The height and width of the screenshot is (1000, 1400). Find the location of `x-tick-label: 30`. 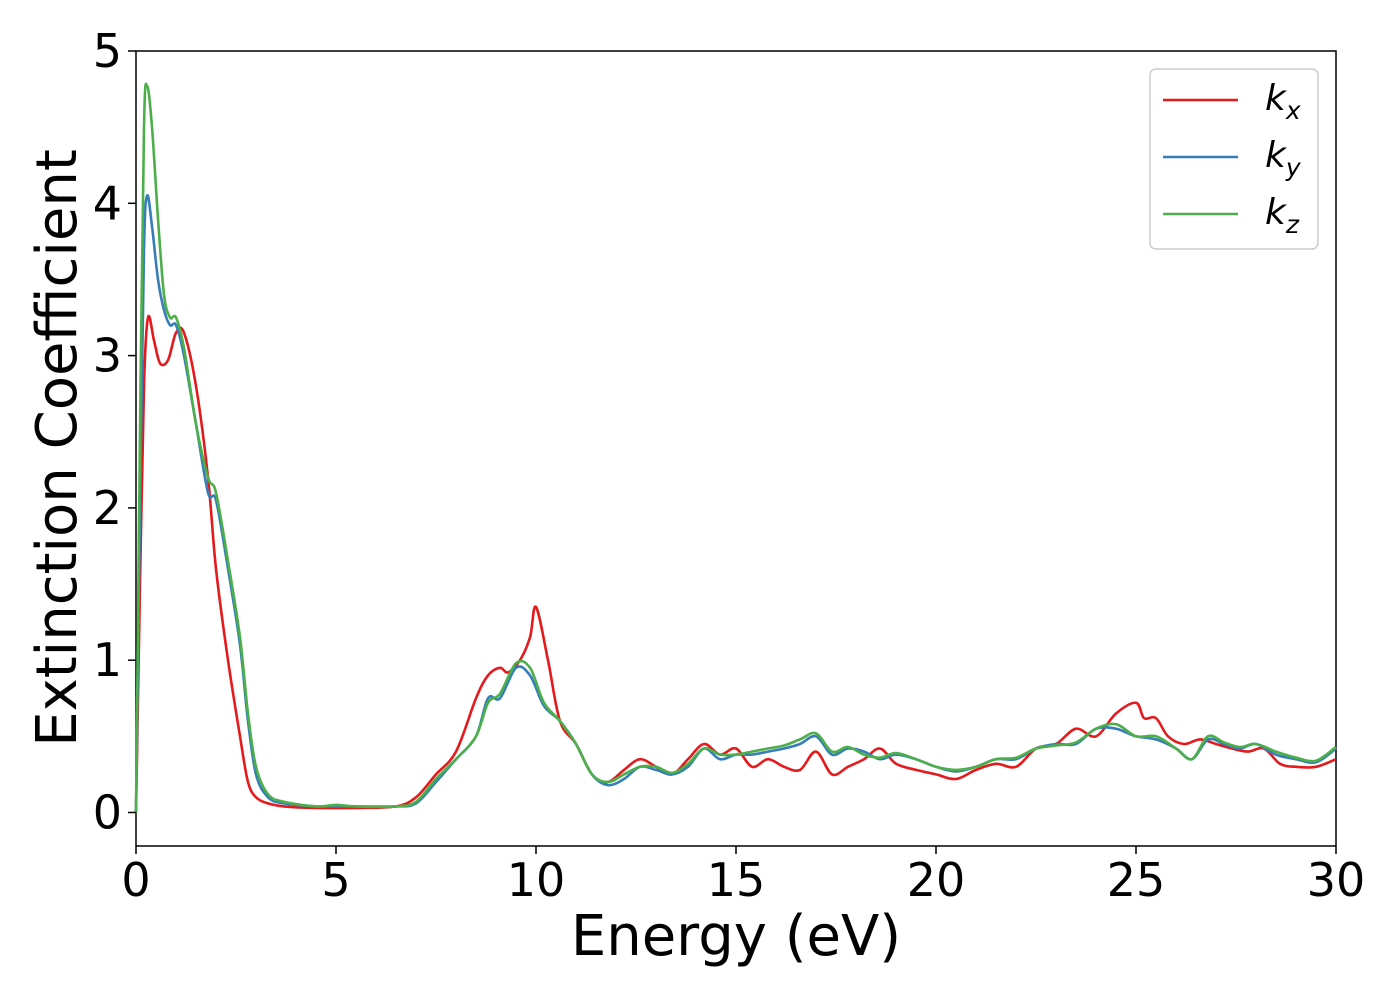

x-tick-label: 30 is located at coordinates (1336, 880).